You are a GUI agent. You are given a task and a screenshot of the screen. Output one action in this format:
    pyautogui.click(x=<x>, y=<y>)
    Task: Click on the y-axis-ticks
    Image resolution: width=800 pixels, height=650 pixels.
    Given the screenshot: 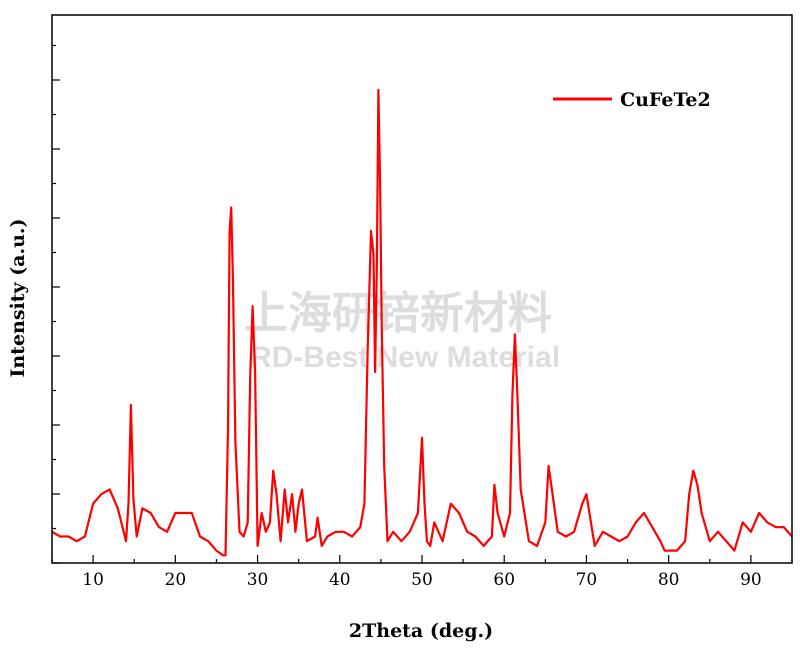 What is the action you would take?
    pyautogui.click(x=56, y=304)
    